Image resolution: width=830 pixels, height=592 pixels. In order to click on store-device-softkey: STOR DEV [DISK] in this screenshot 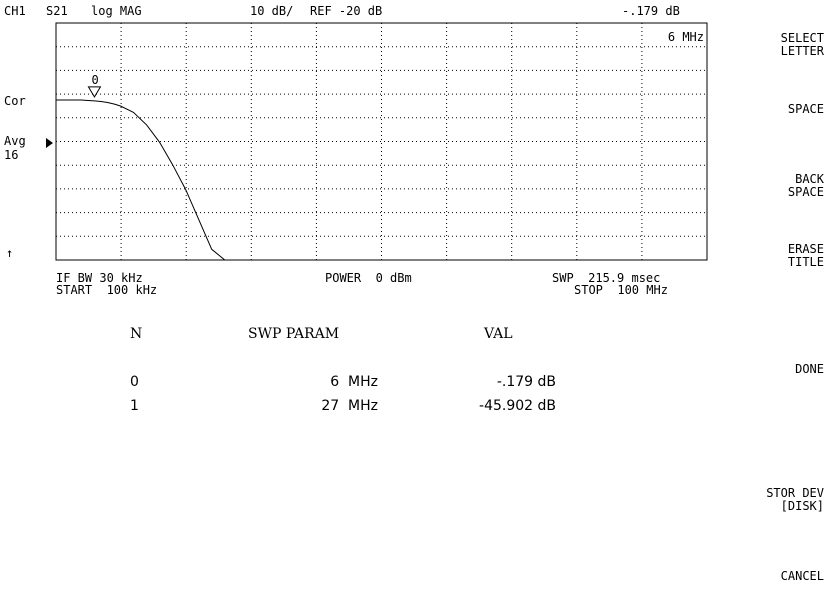, I will do `click(774, 500)`.